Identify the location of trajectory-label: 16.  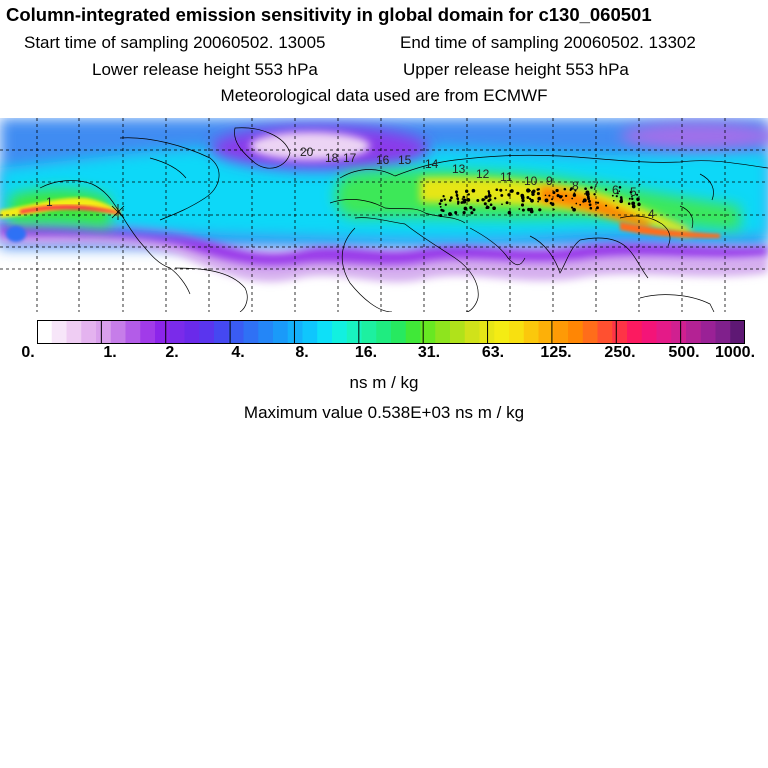
(383, 160).